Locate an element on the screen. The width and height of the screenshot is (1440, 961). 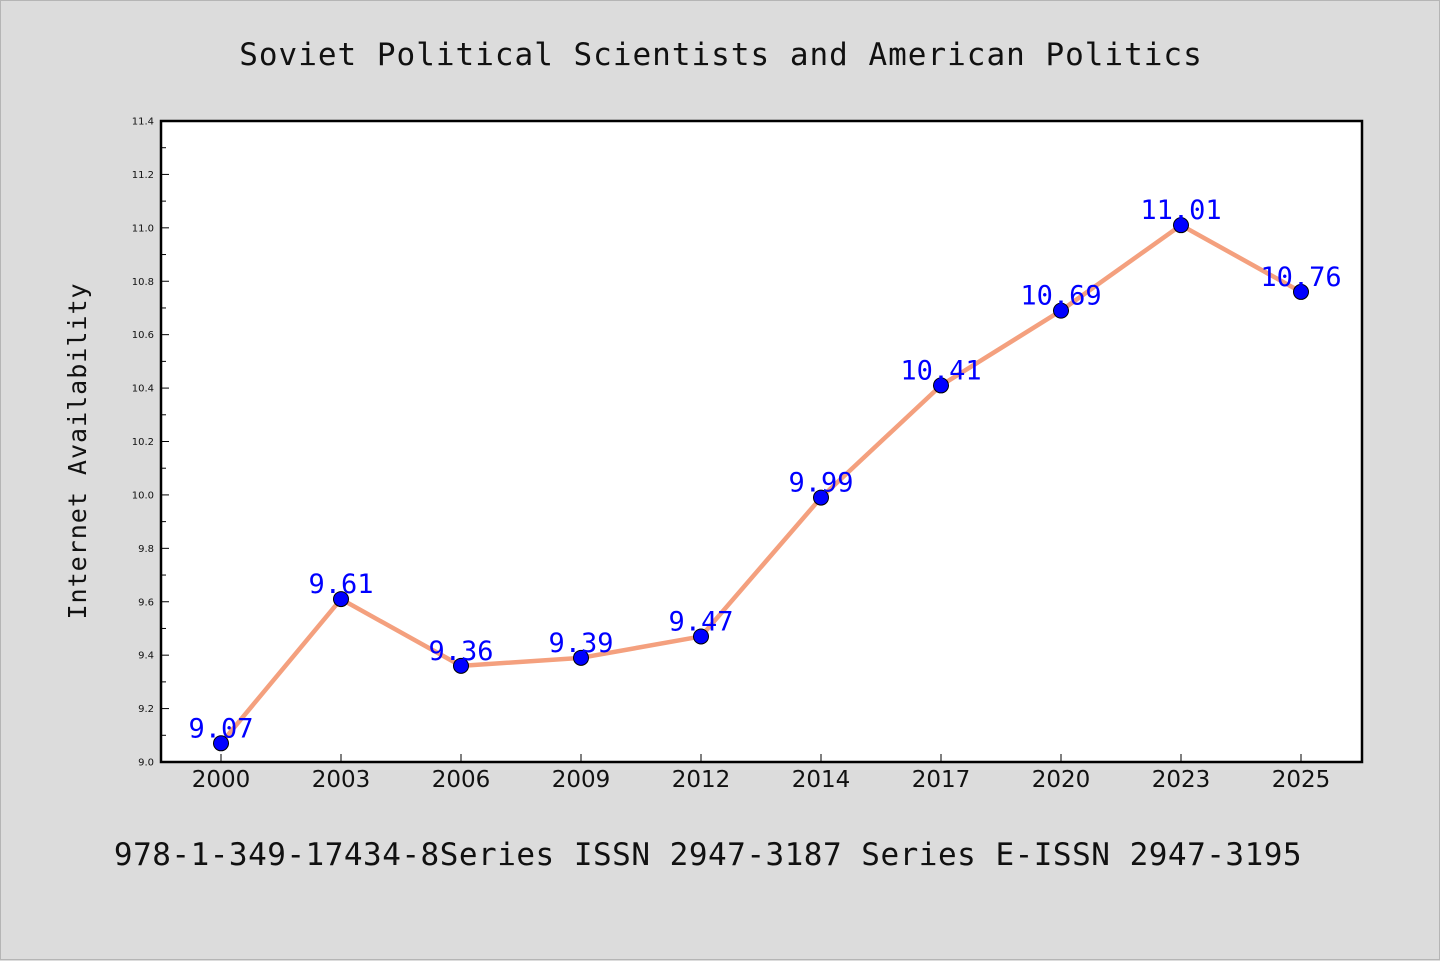
x-tick-label: 2023 is located at coordinates (1181, 780).